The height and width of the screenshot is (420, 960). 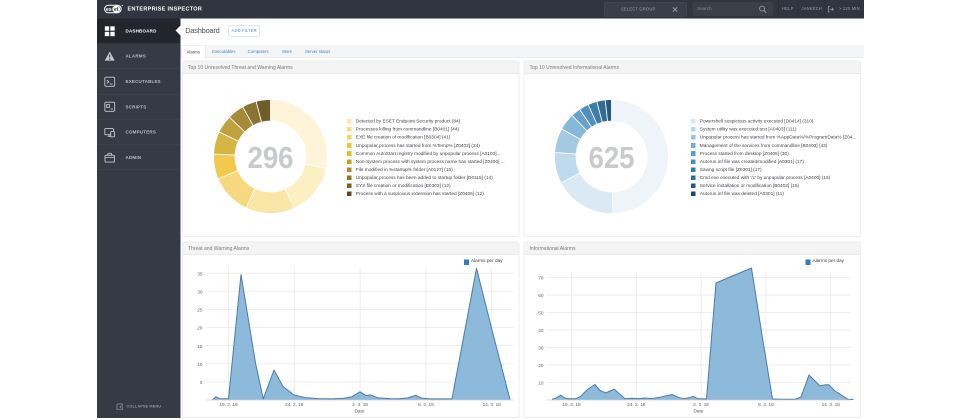 What do you see at coordinates (541, 278) in the screenshot?
I see `svg-text: 70` at bounding box center [541, 278].